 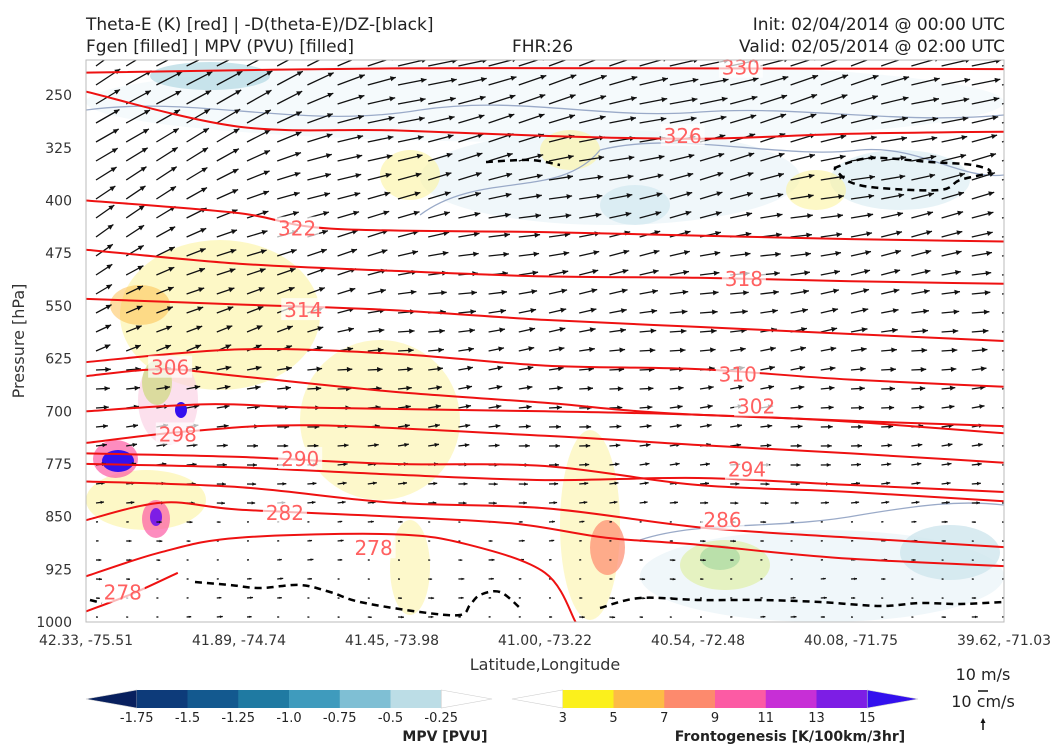 I want to click on y-tick-label: 700, so click(x=58, y=412).